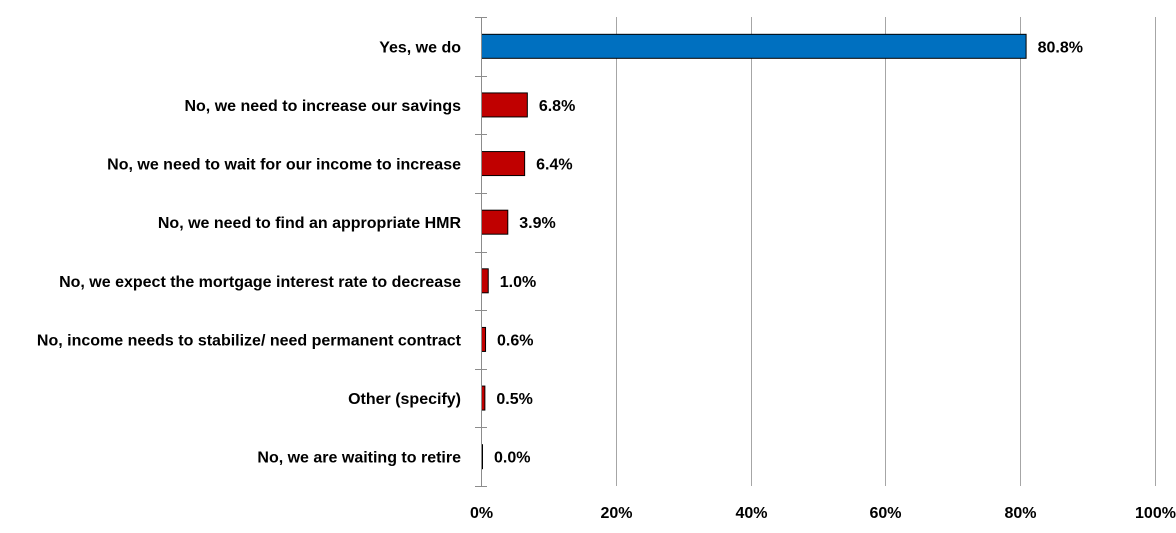  Describe the element at coordinates (404, 399) in the screenshot. I see `category-label: Other (specify)` at that location.